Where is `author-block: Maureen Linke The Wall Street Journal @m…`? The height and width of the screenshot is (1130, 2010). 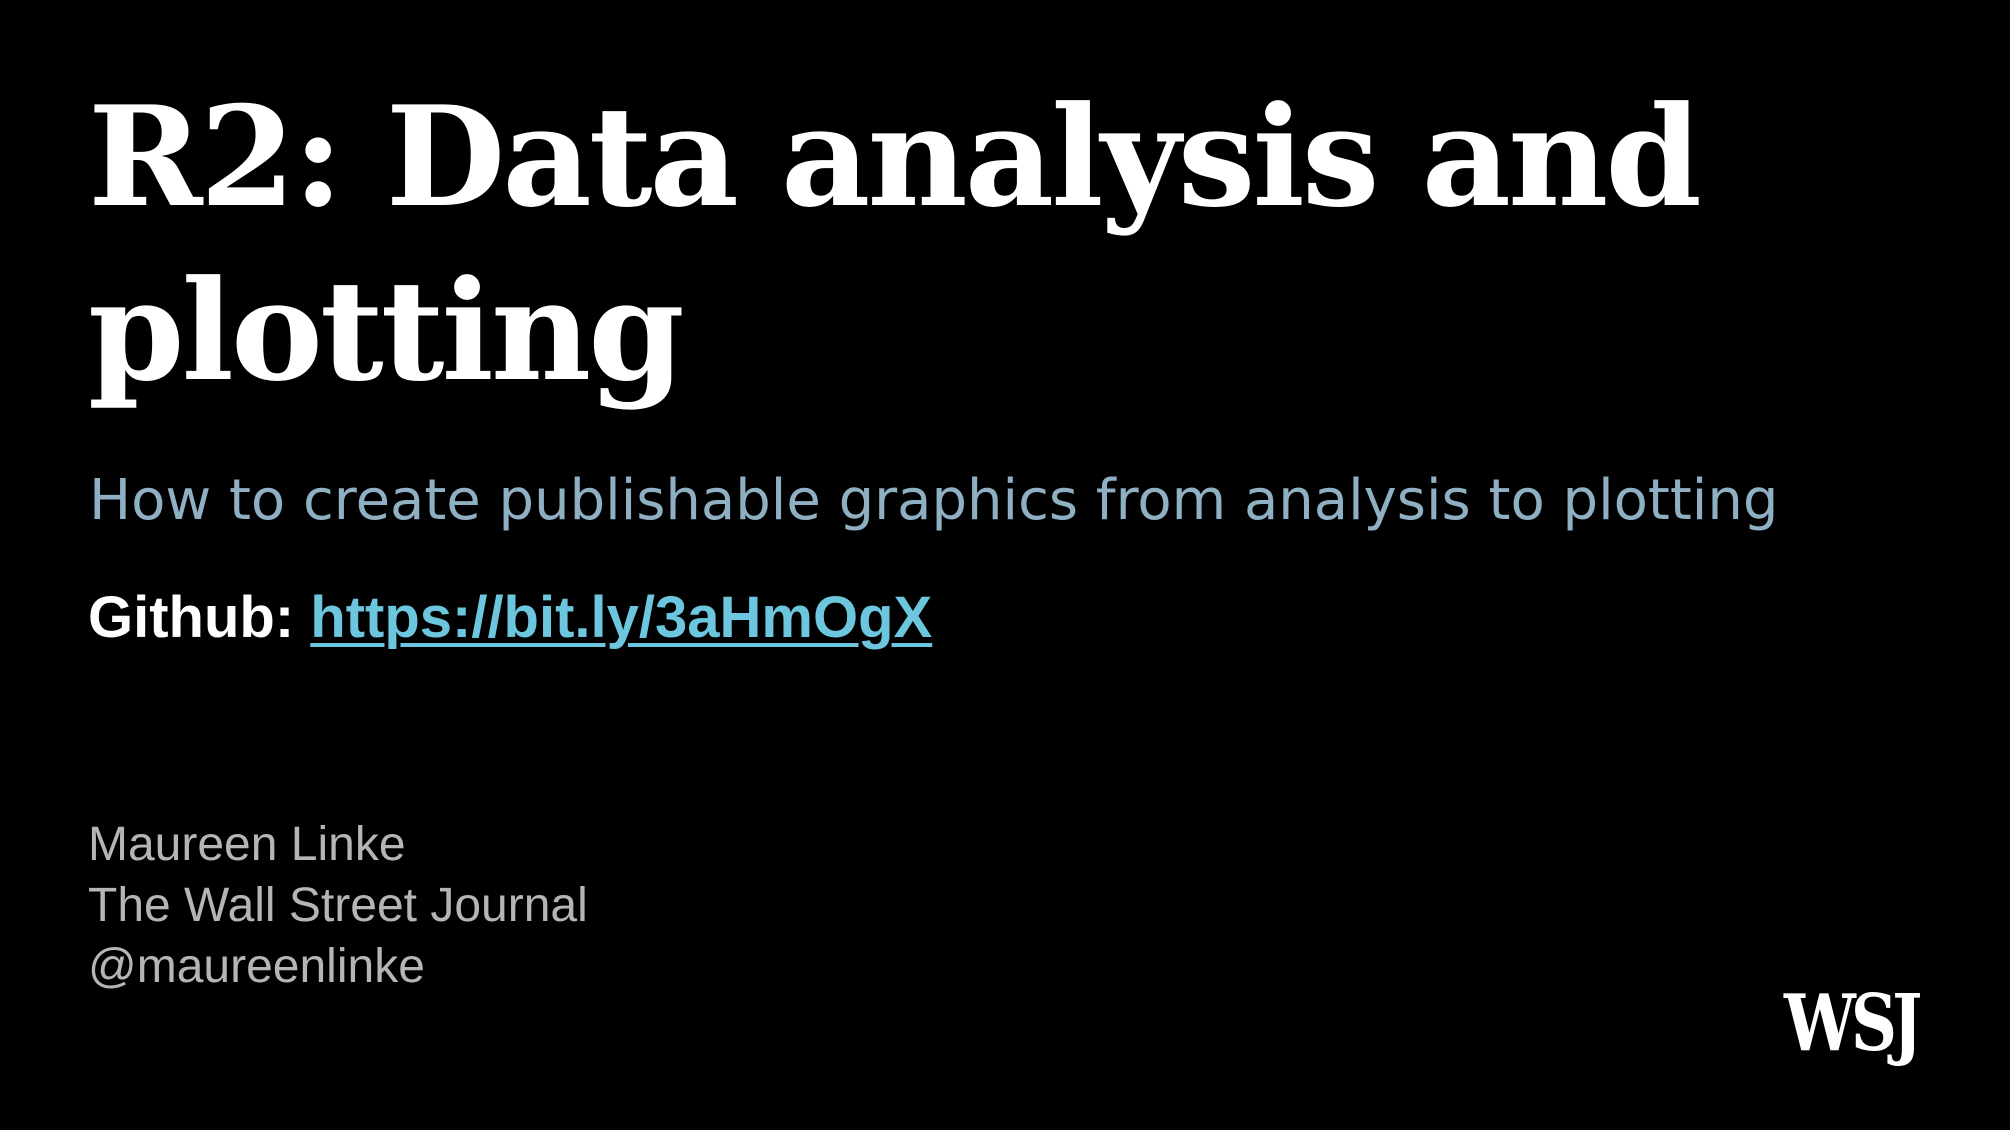 author-block: Maureen Linke The Wall Street Journal @m… is located at coordinates (338, 905).